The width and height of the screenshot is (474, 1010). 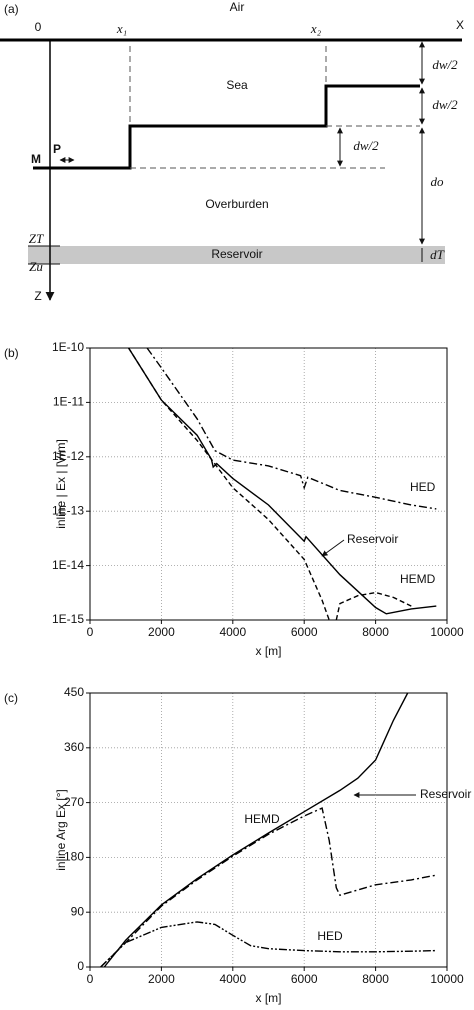 I want to click on label: Reservoir, so click(x=236, y=254).